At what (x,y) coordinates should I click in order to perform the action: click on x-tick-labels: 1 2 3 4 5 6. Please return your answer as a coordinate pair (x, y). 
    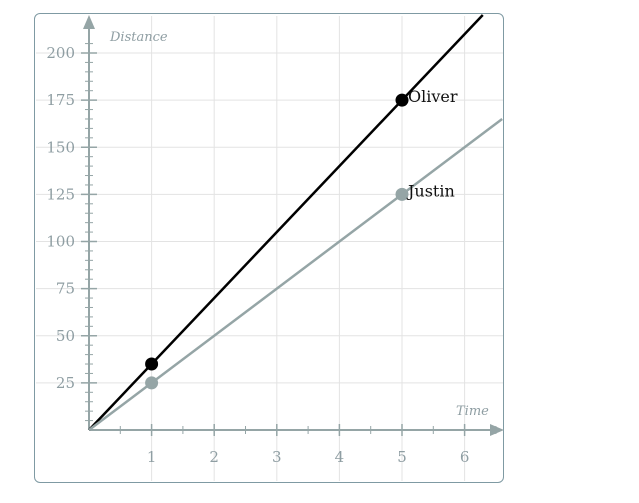
    Looking at the image, I should click on (308, 457).